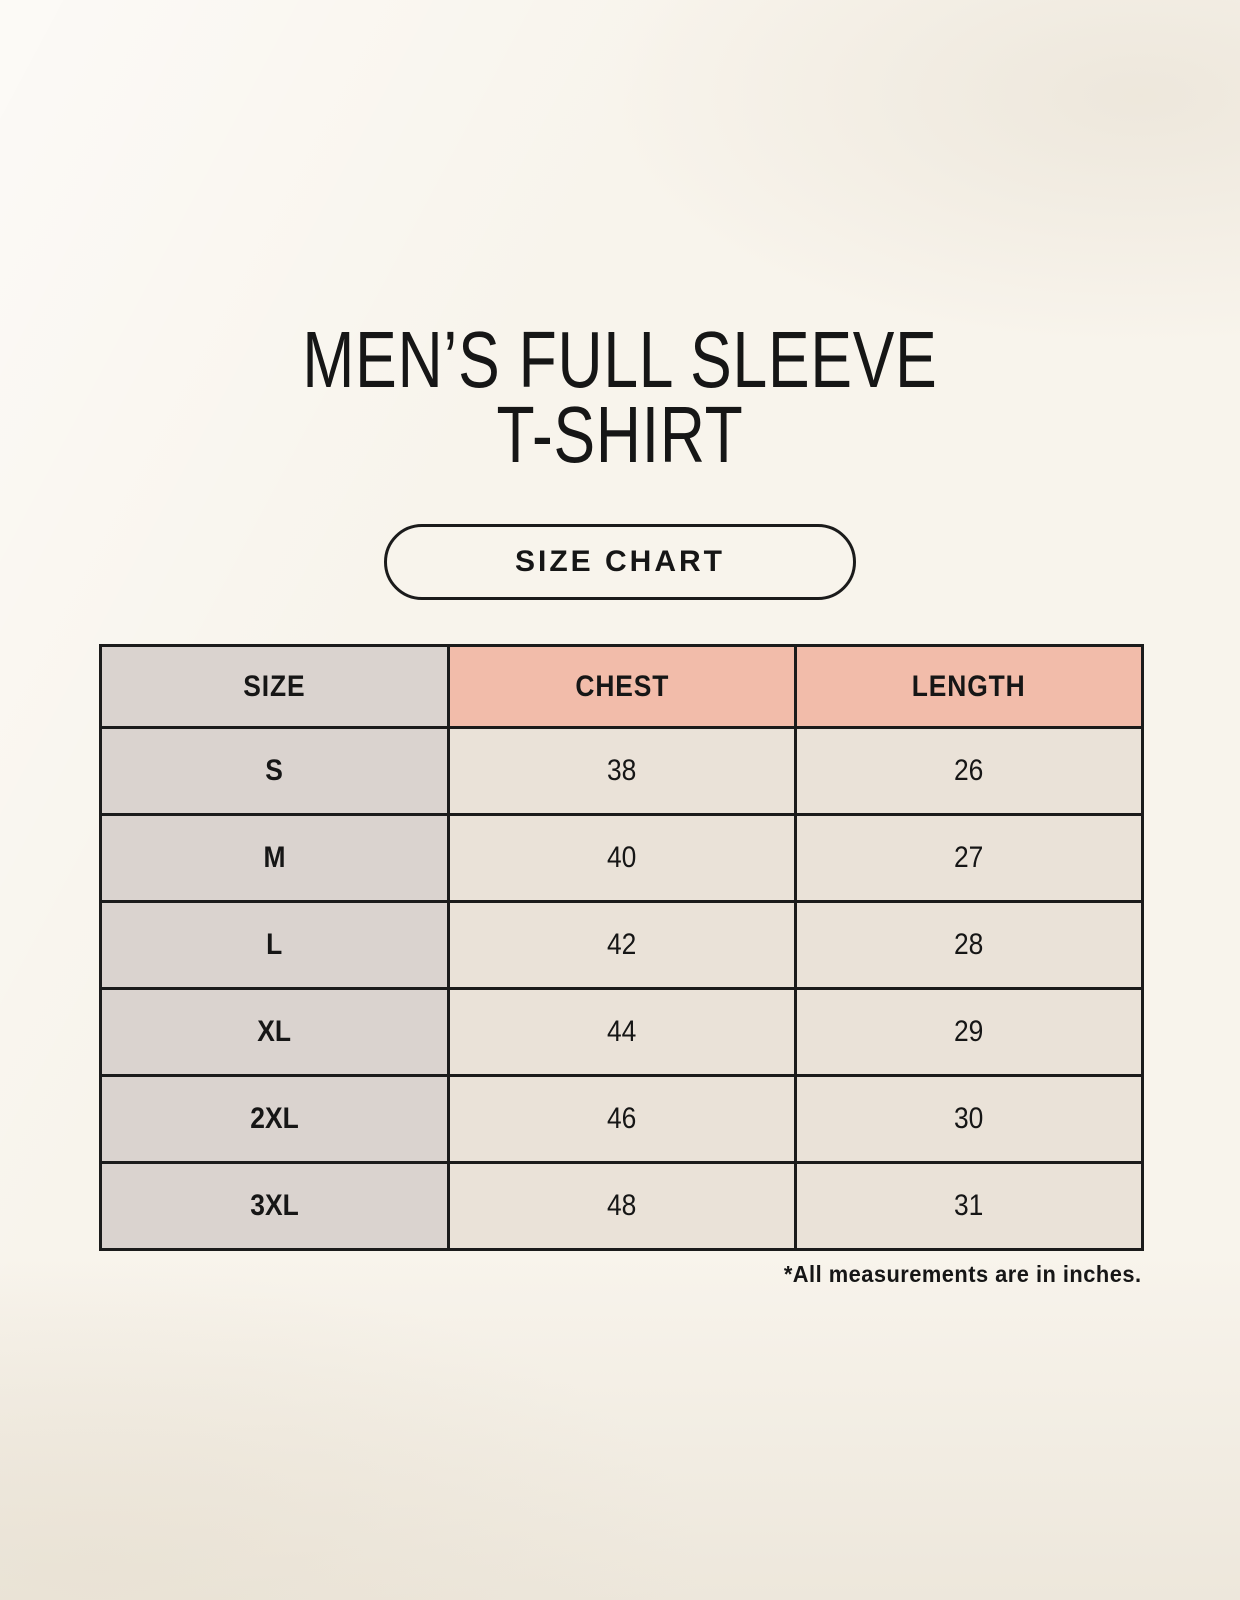 The height and width of the screenshot is (1600, 1240). I want to click on chest-cell: 40, so click(622, 858).